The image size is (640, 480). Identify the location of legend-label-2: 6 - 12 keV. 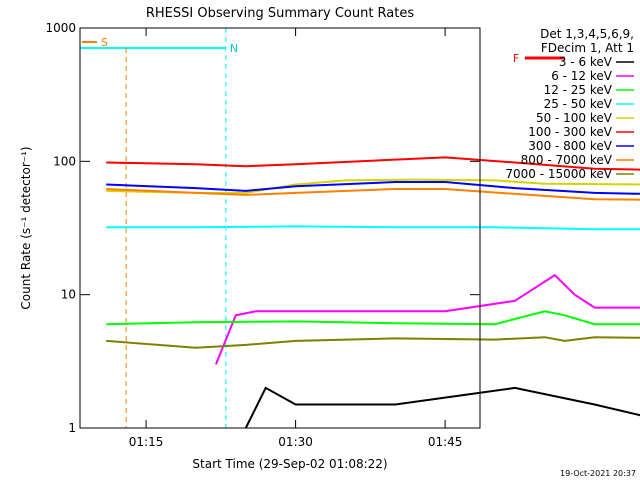
(582, 76).